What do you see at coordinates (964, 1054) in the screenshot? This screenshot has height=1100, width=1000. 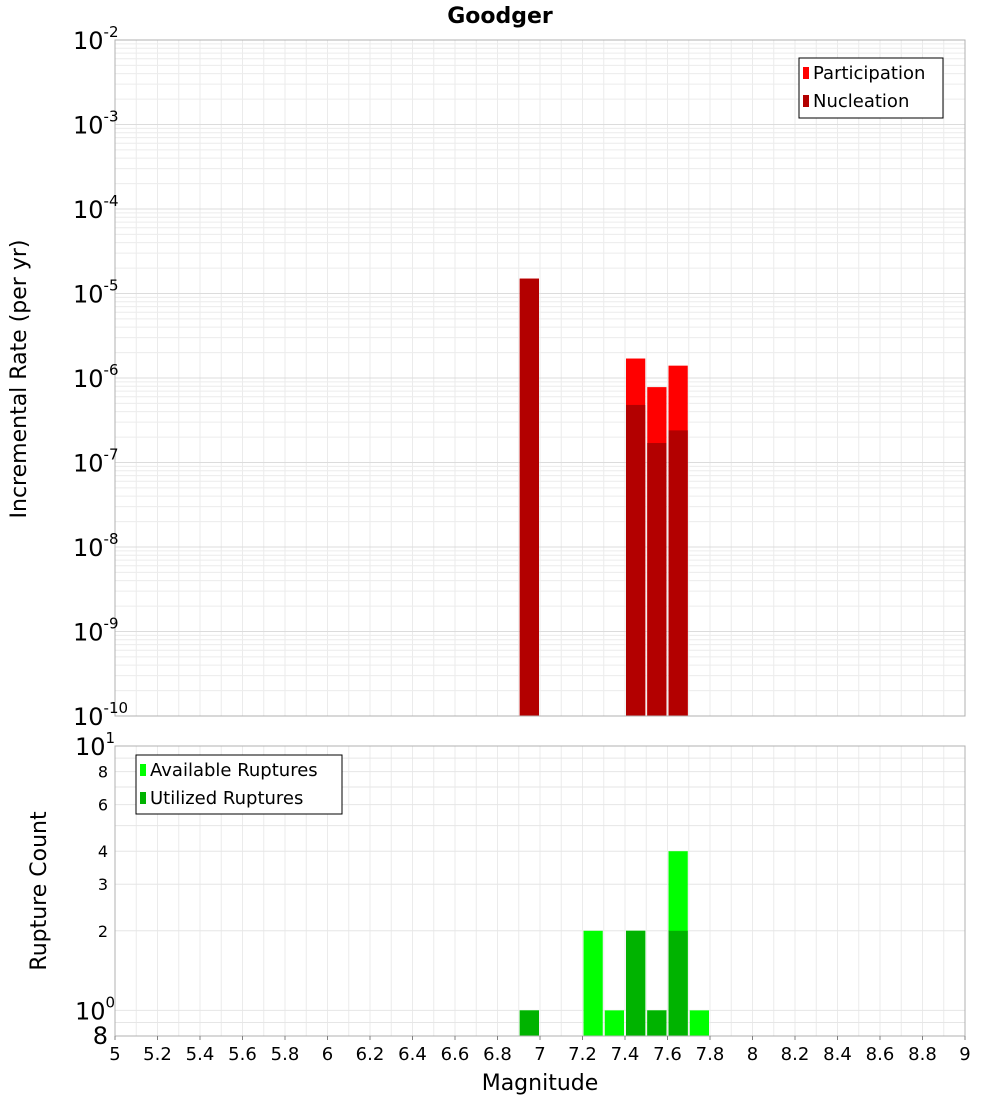 I see `x-tick-label: 9` at bounding box center [964, 1054].